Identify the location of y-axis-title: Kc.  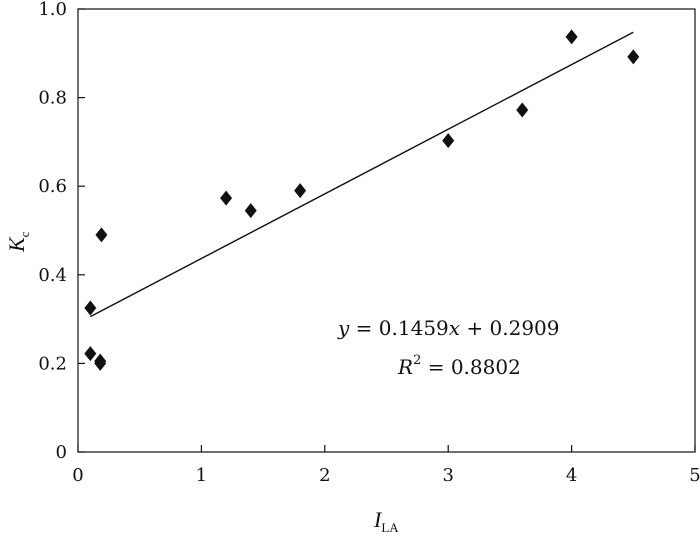
(18, 242).